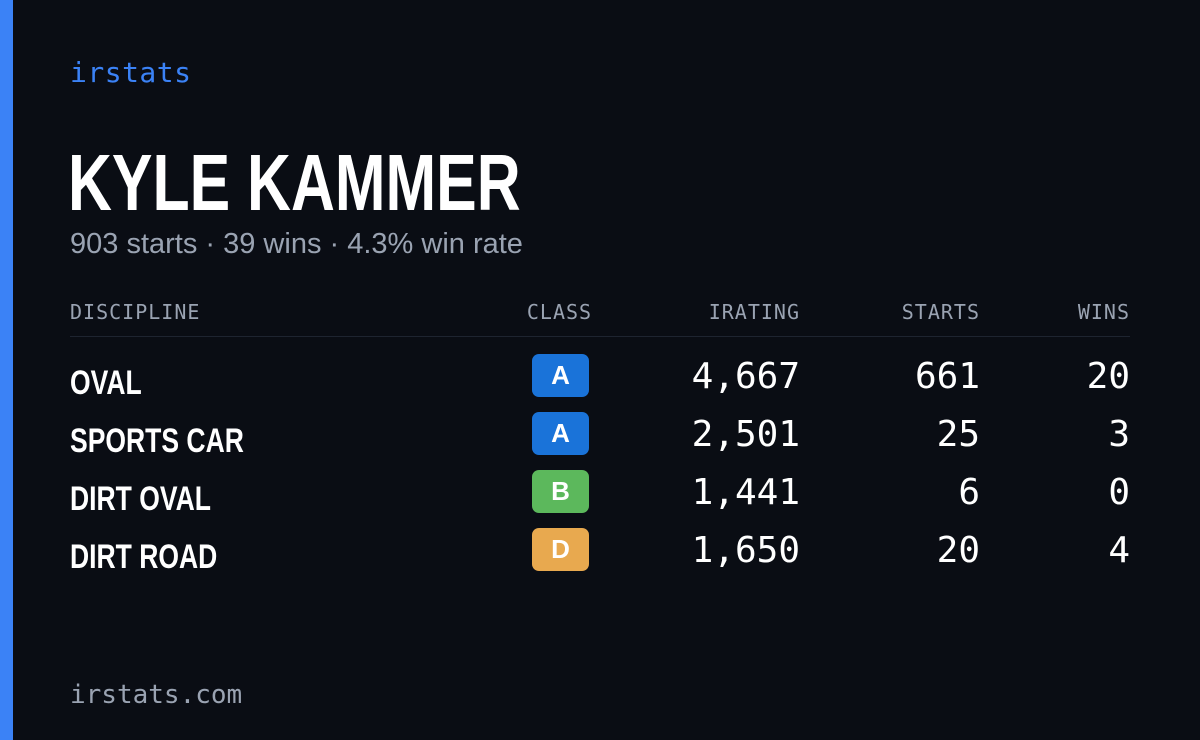  Describe the element at coordinates (754, 312) in the screenshot. I see `header-irating: IRATING` at that location.